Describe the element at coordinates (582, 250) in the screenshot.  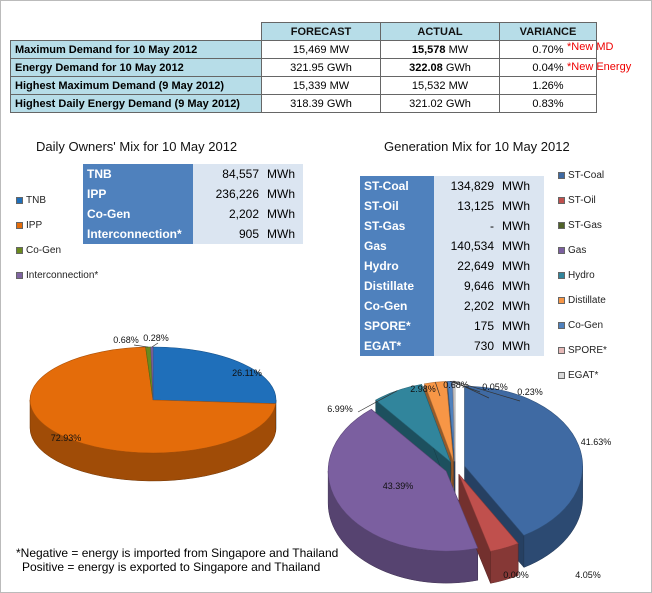
I see `legend-item: Gas` at that location.